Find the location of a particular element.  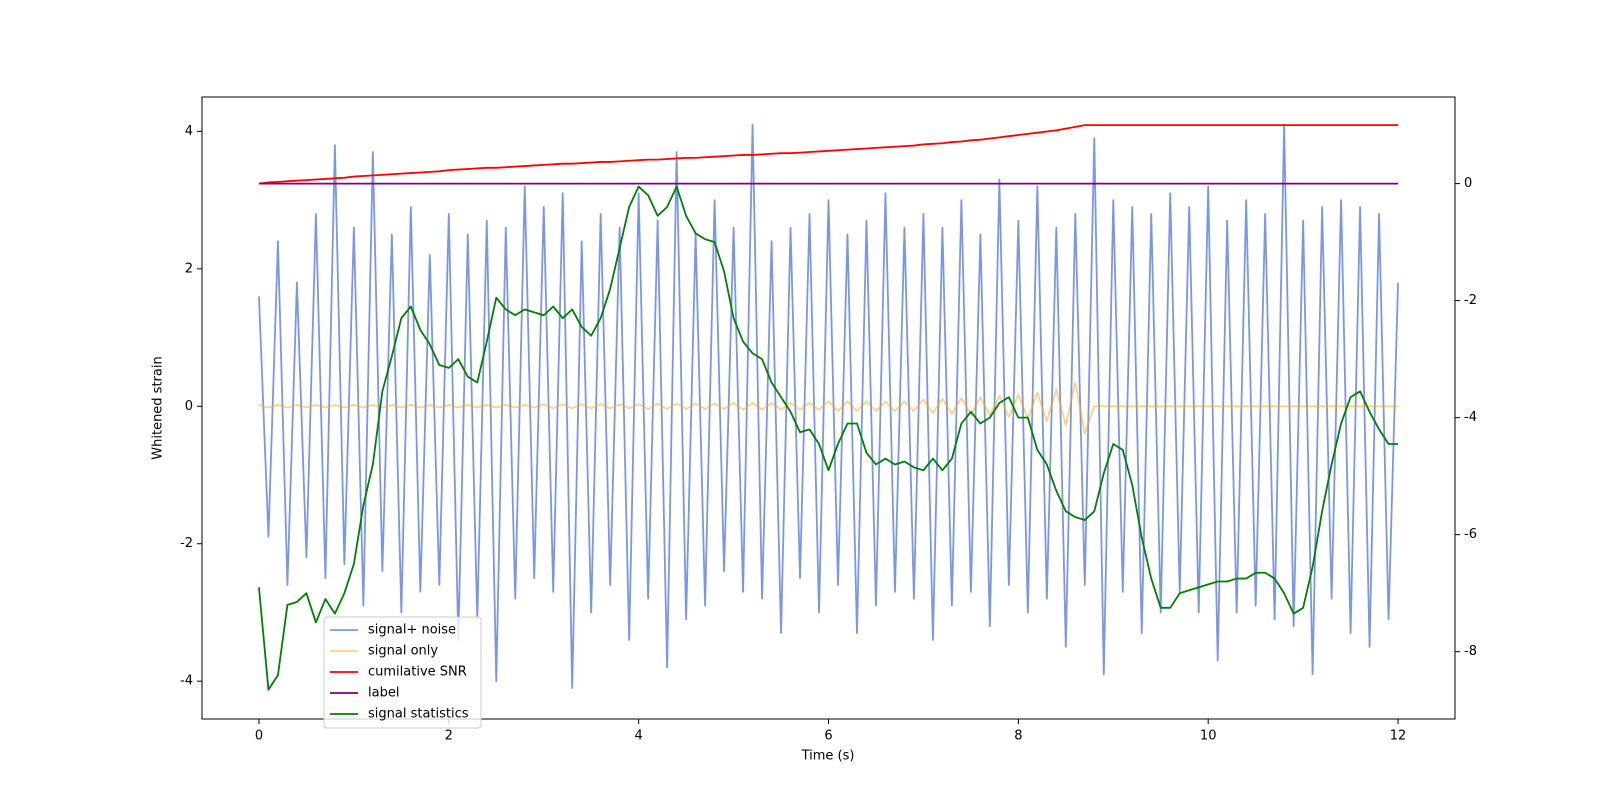

x-tick-label: 10 is located at coordinates (1208, 736).